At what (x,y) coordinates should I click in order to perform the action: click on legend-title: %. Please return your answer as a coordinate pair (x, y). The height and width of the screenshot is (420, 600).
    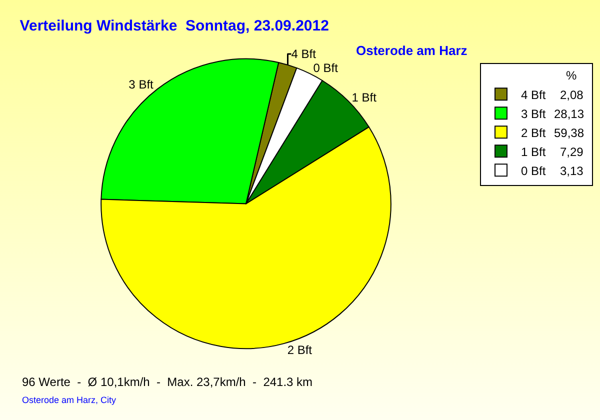
    Looking at the image, I should click on (571, 75).